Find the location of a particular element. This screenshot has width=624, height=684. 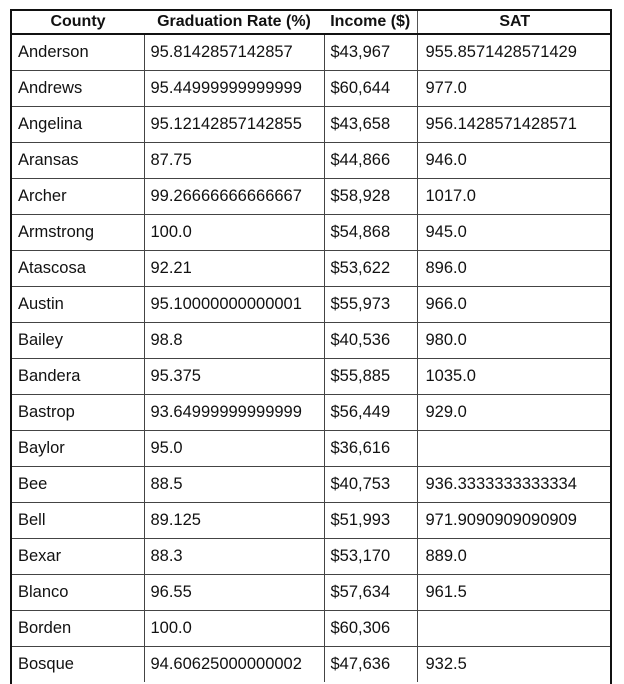

income-cell: $57,634 is located at coordinates (370, 592).